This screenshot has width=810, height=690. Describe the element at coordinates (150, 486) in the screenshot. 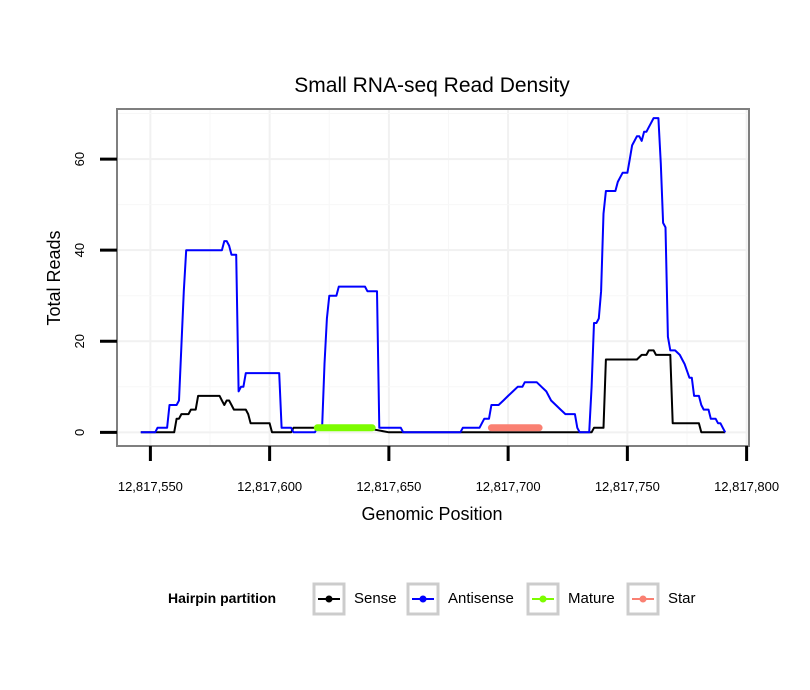

I see `x-tick-label: 12,817,550` at that location.